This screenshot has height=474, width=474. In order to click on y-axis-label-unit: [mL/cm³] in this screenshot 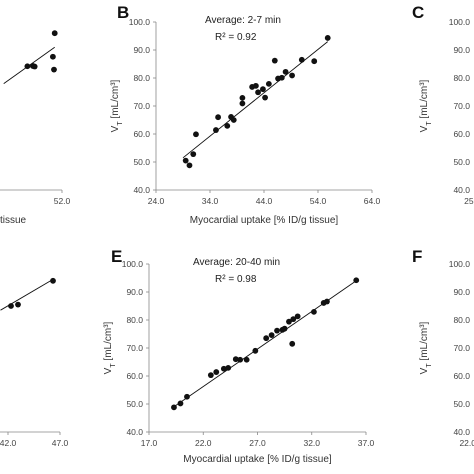, I will do `click(424, 342)`.